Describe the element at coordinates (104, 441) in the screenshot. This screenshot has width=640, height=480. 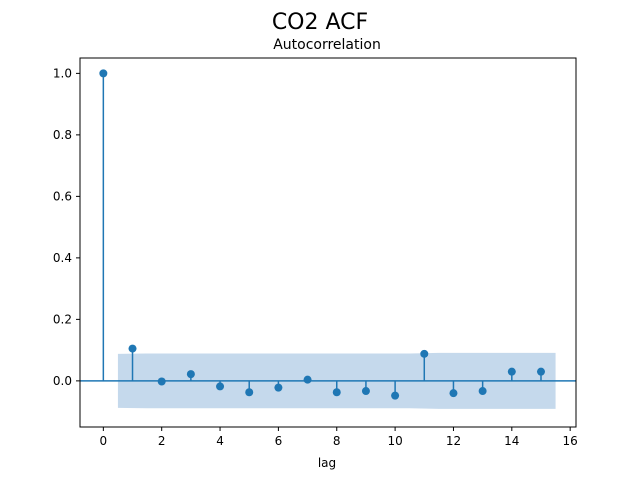
I see `x-tick-label: 0` at that location.